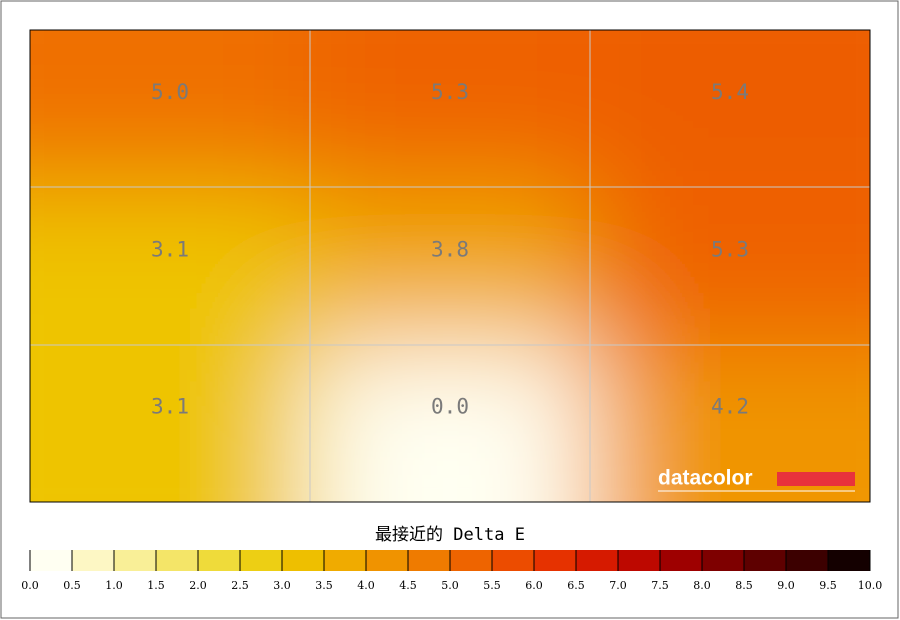 Image resolution: width=900 pixels, height=620 pixels. What do you see at coordinates (786, 585) in the screenshot?
I see `scale-tick-label: 9.0` at bounding box center [786, 585].